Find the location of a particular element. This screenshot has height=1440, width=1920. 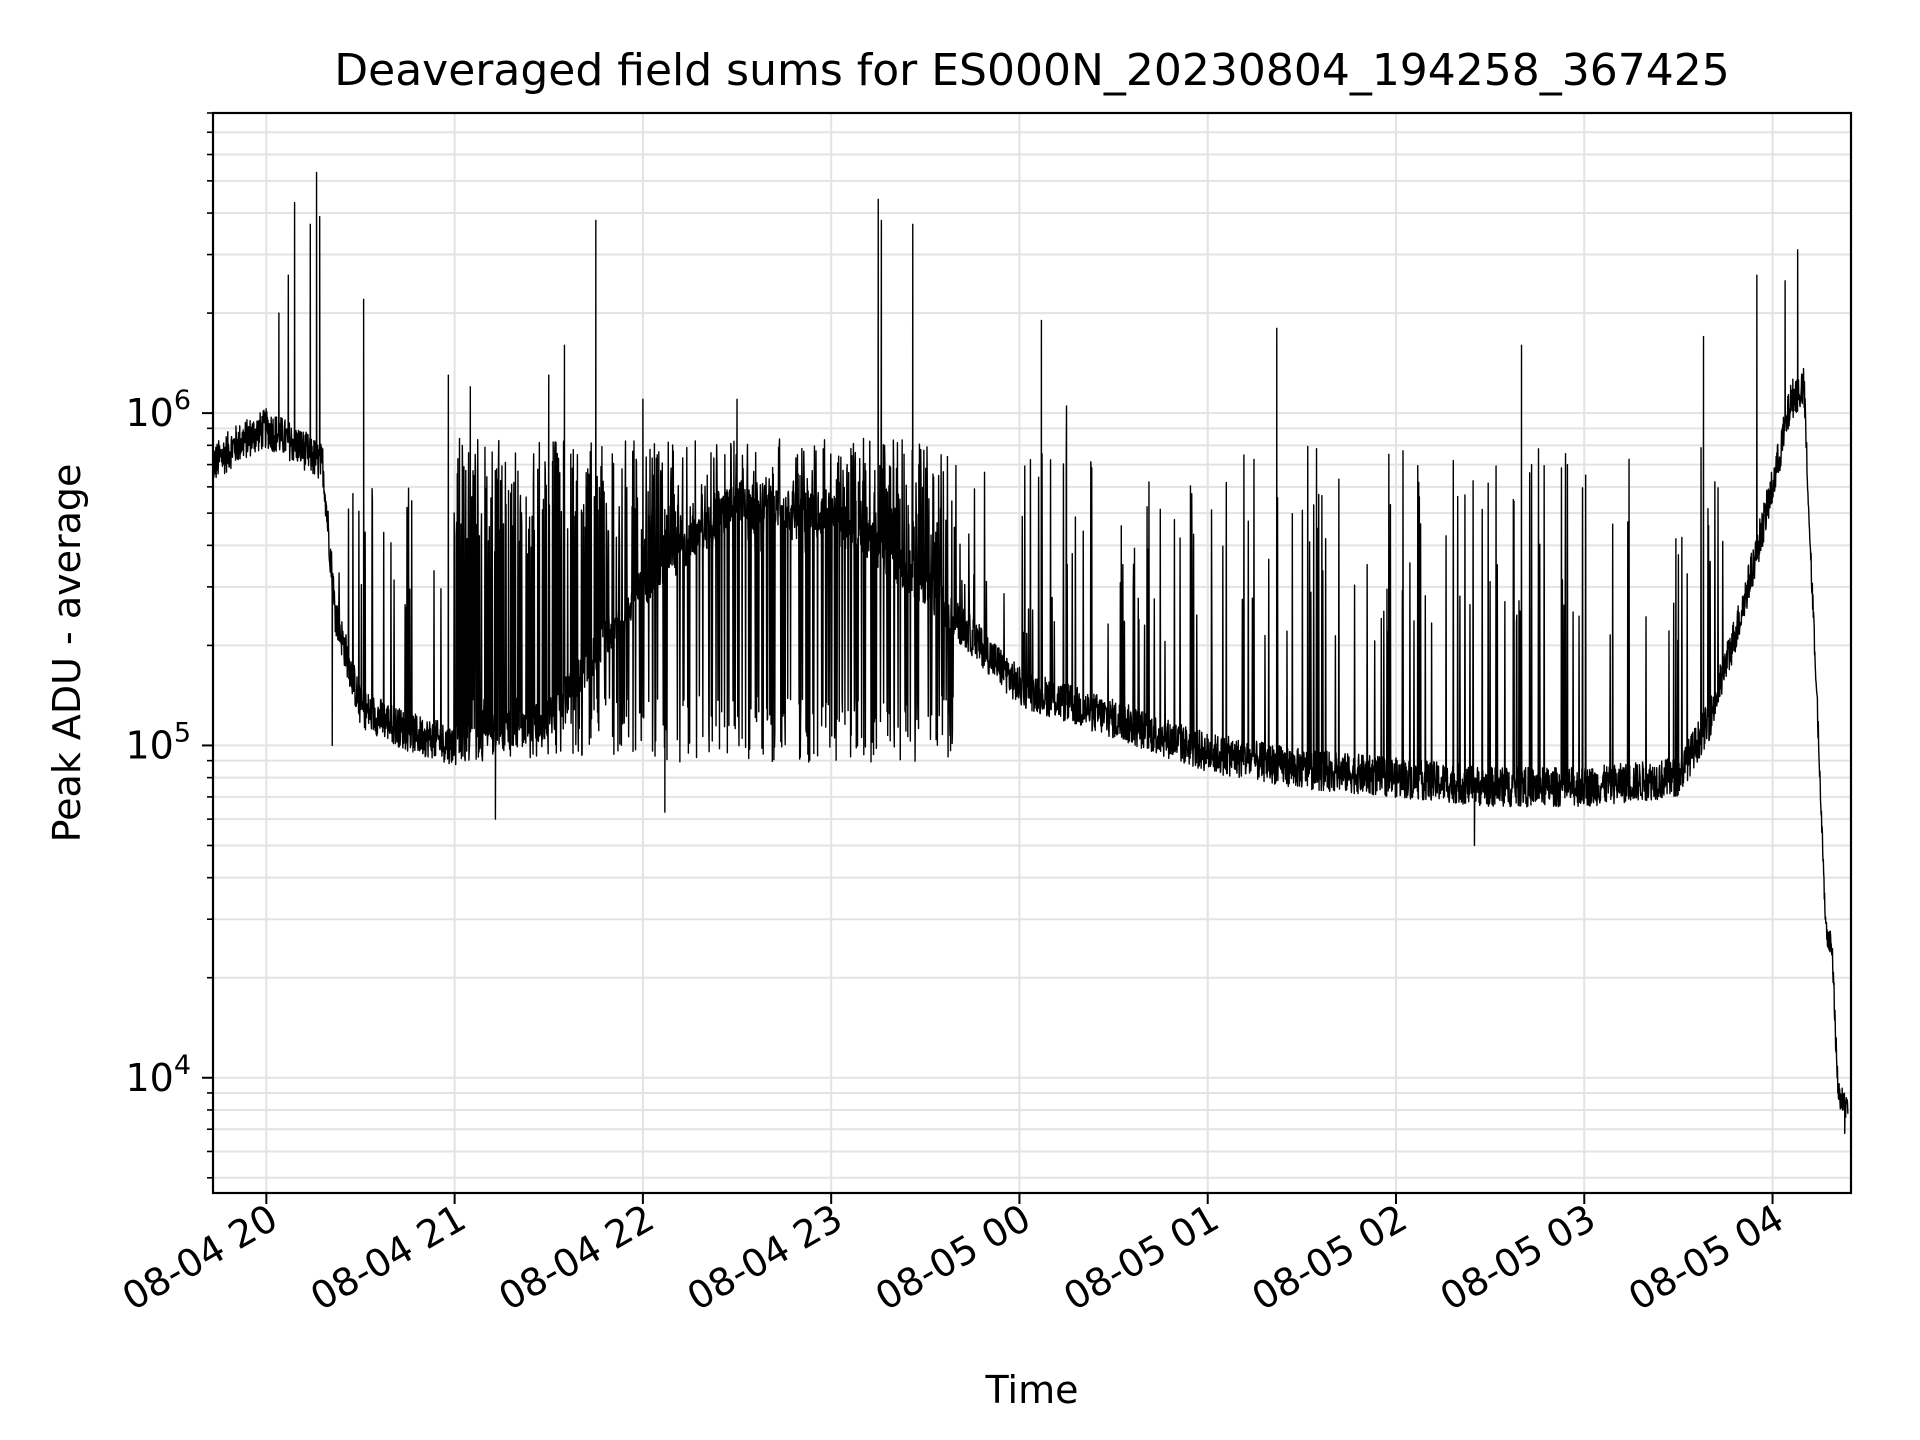

y-tick-label: 106 is located at coordinates (158, 410).